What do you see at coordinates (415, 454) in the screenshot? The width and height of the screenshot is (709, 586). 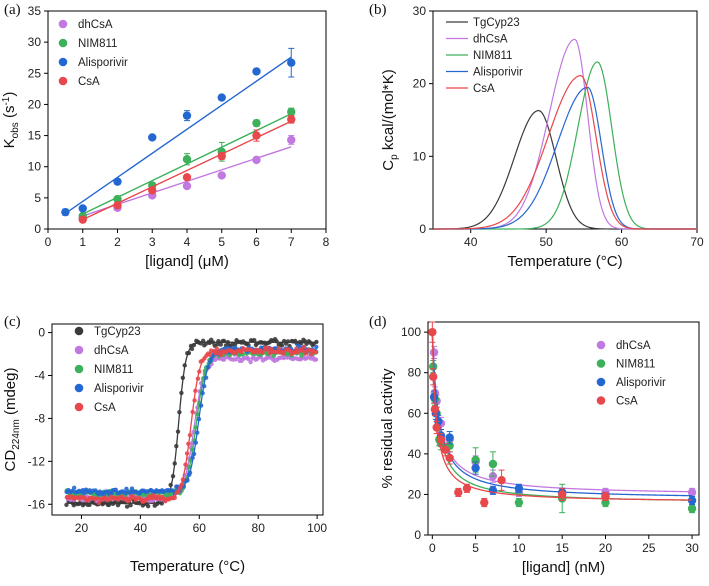 I see `y-tick-label: 40` at bounding box center [415, 454].